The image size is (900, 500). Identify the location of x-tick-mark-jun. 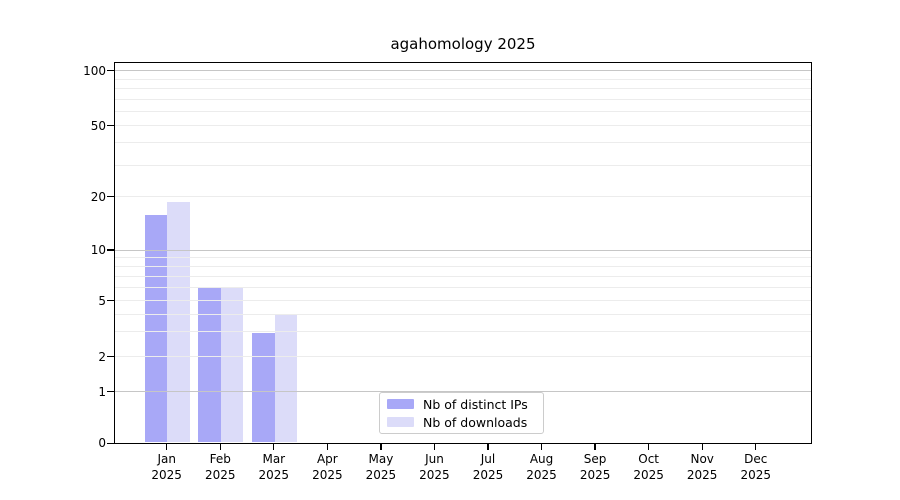
(434, 447).